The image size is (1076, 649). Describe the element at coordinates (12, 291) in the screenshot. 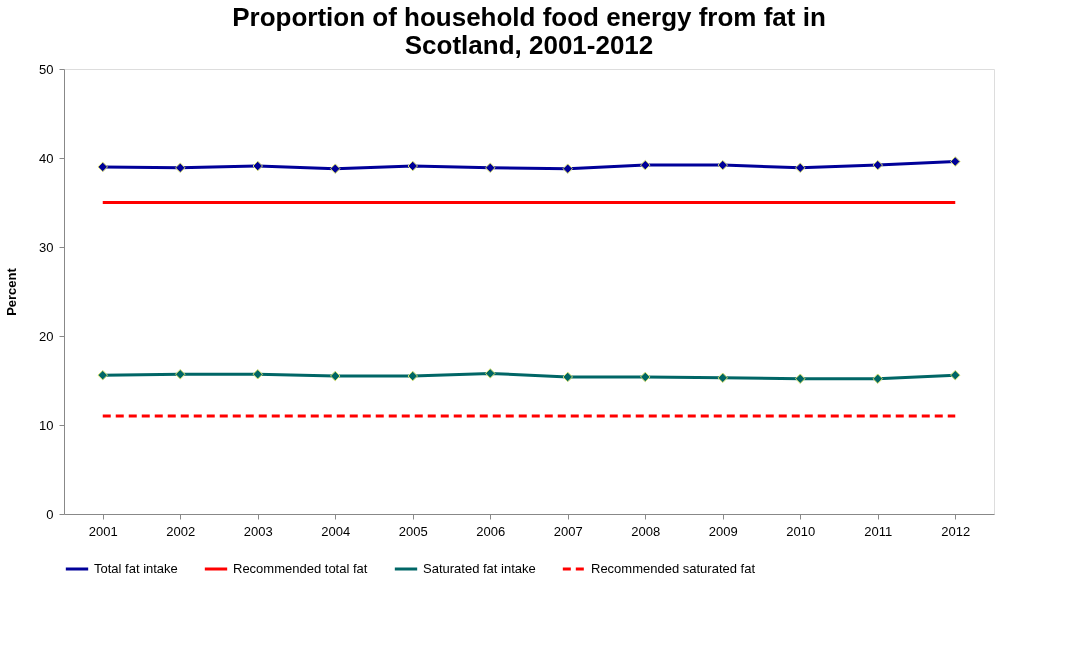

I see `y-axis-title: Percent` at that location.